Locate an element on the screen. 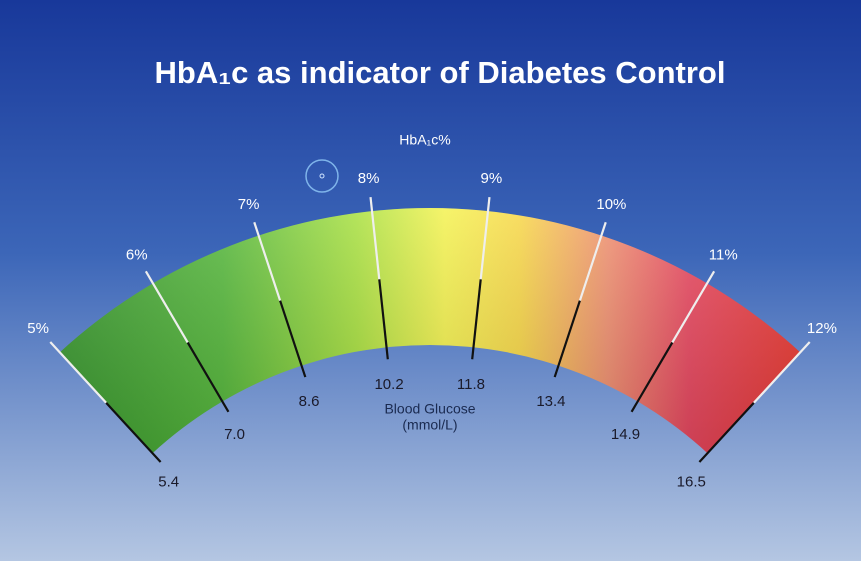 Image resolution: width=861 pixels, height=566 pixels. inner-label: 14.9 is located at coordinates (625, 434).